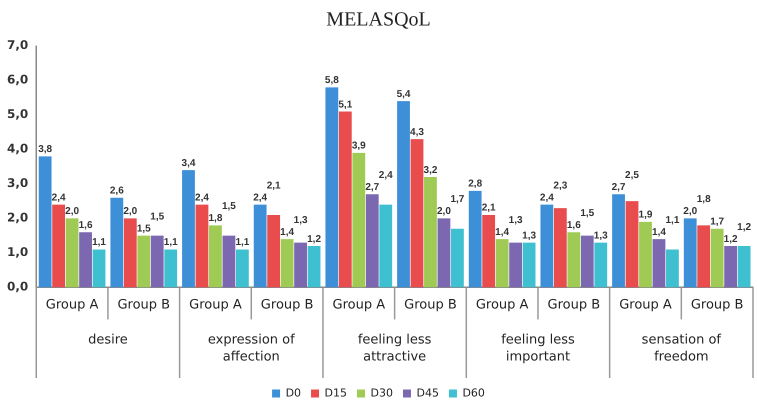  I want to click on legend-label: D30, so click(381, 393).